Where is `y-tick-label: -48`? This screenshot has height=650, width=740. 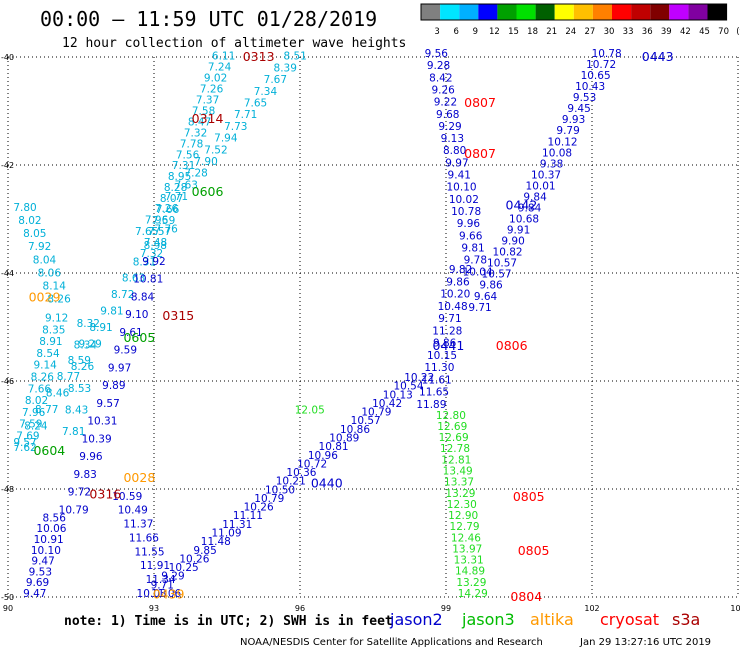 y-tick-label: -48 is located at coordinates (7, 489).